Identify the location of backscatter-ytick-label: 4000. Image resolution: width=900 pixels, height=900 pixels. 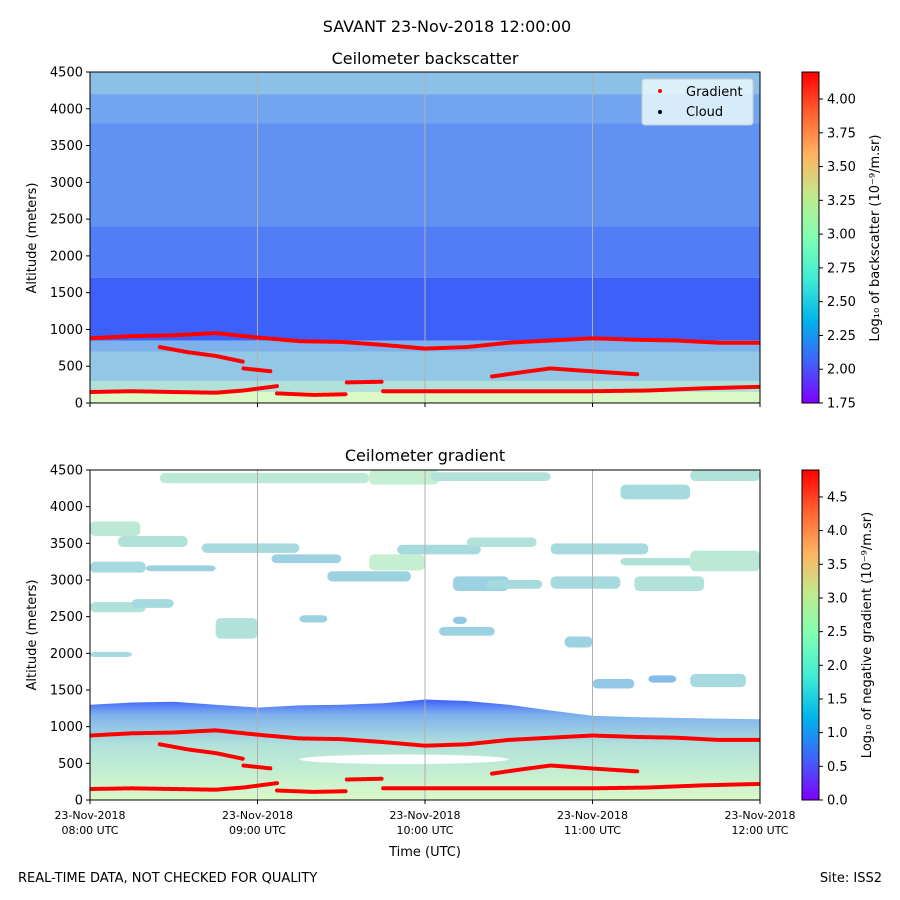
(66, 109).